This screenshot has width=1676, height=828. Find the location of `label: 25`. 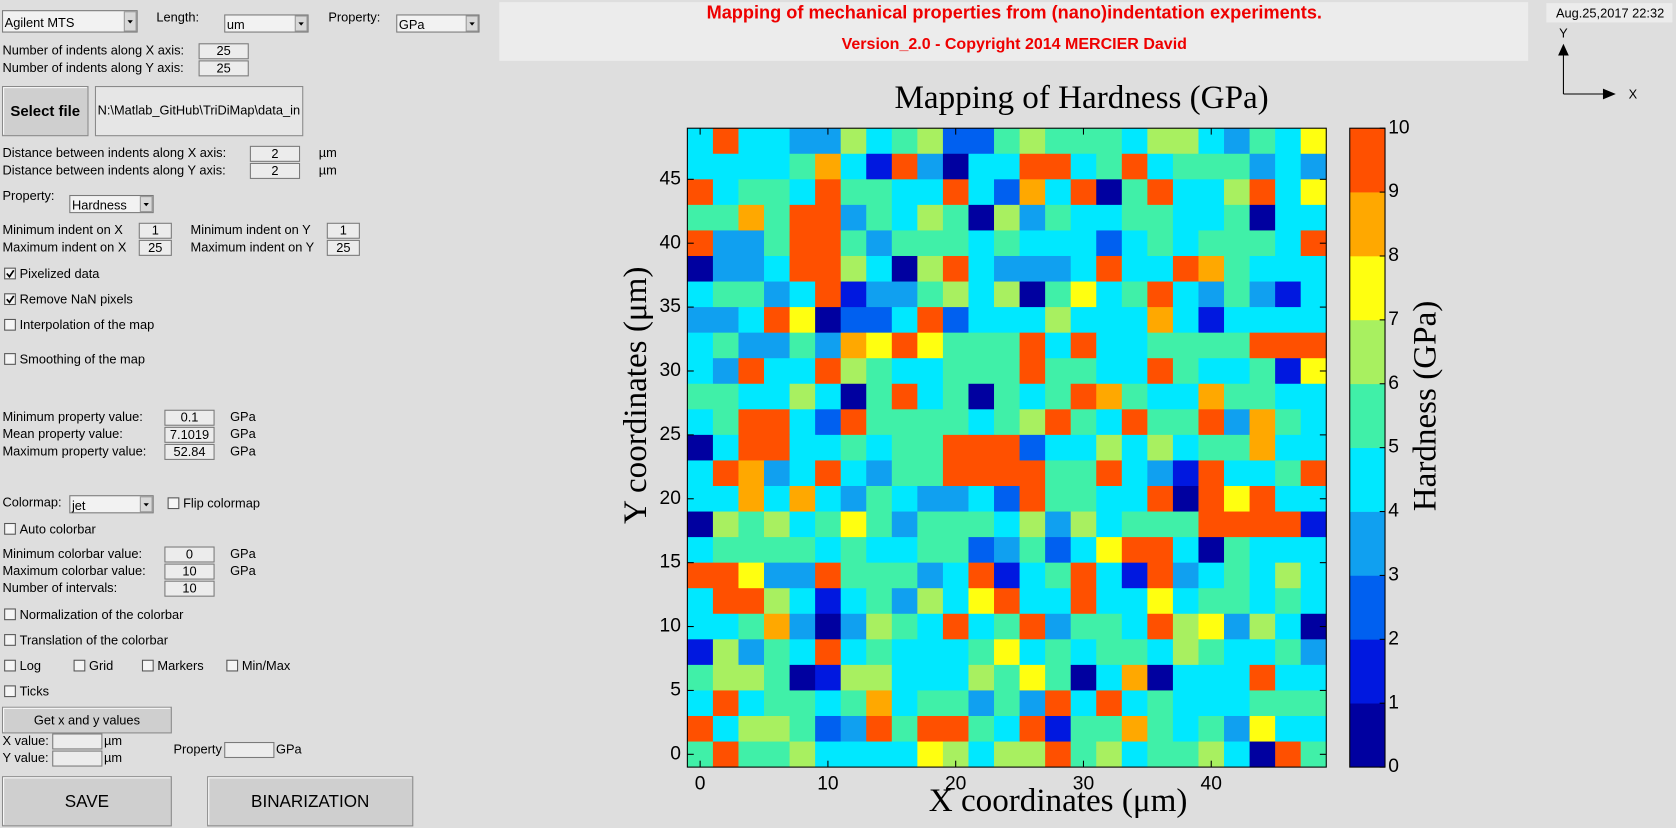

label: 25 is located at coordinates (155, 247).